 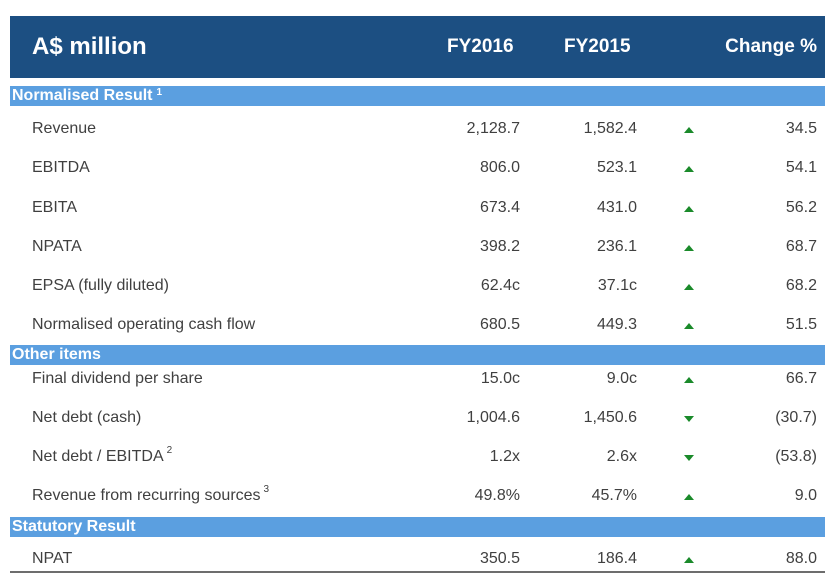 What do you see at coordinates (100, 285) in the screenshot?
I see `row-label: EPSA (fully diluted)` at bounding box center [100, 285].